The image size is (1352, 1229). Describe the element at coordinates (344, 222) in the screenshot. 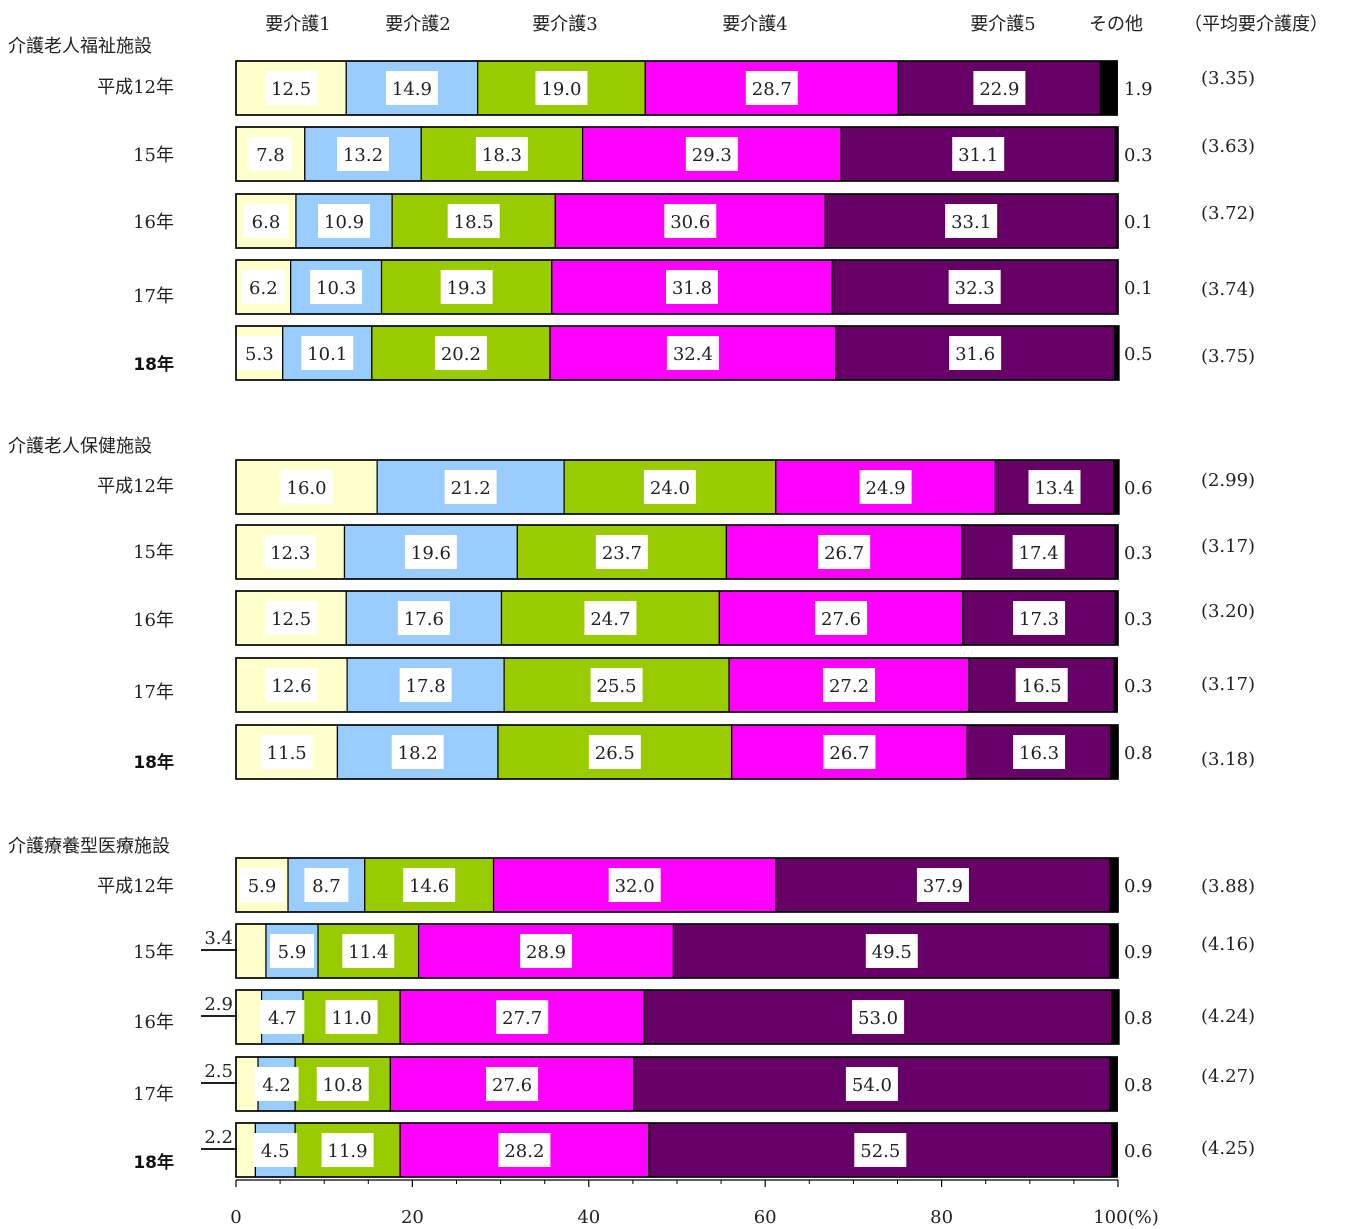

I see `data-label-0-2-1: 10.9` at that location.